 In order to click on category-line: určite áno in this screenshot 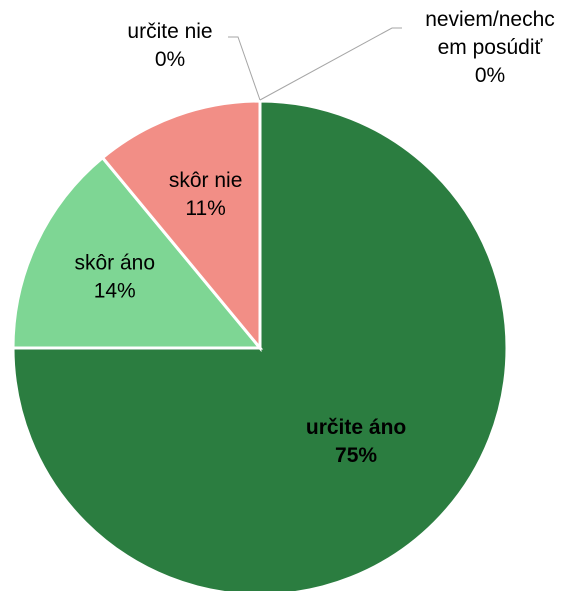, I will do `click(356, 427)`.